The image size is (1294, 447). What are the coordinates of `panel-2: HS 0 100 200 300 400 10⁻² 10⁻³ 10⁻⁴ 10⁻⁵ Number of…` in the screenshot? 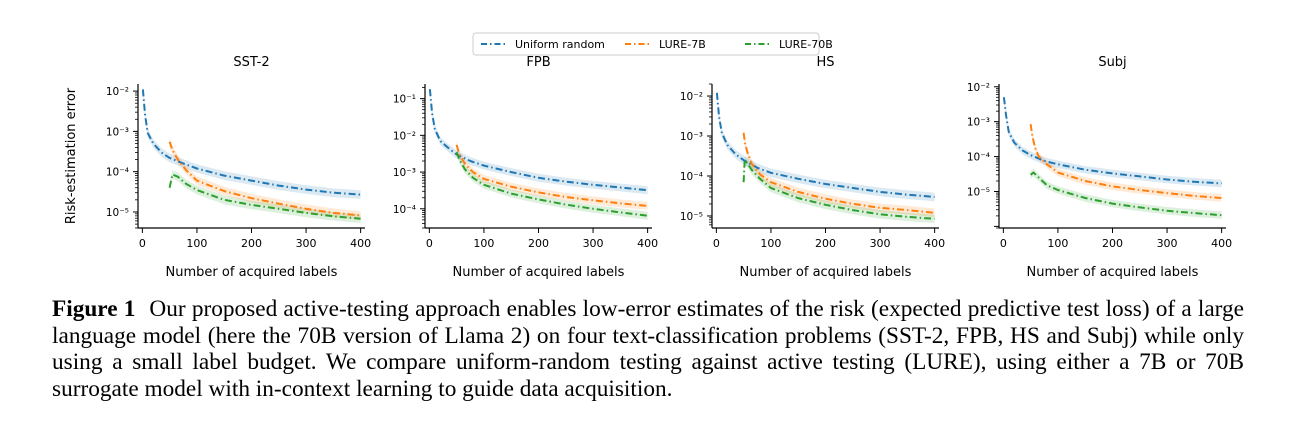 It's located at (812, 167).